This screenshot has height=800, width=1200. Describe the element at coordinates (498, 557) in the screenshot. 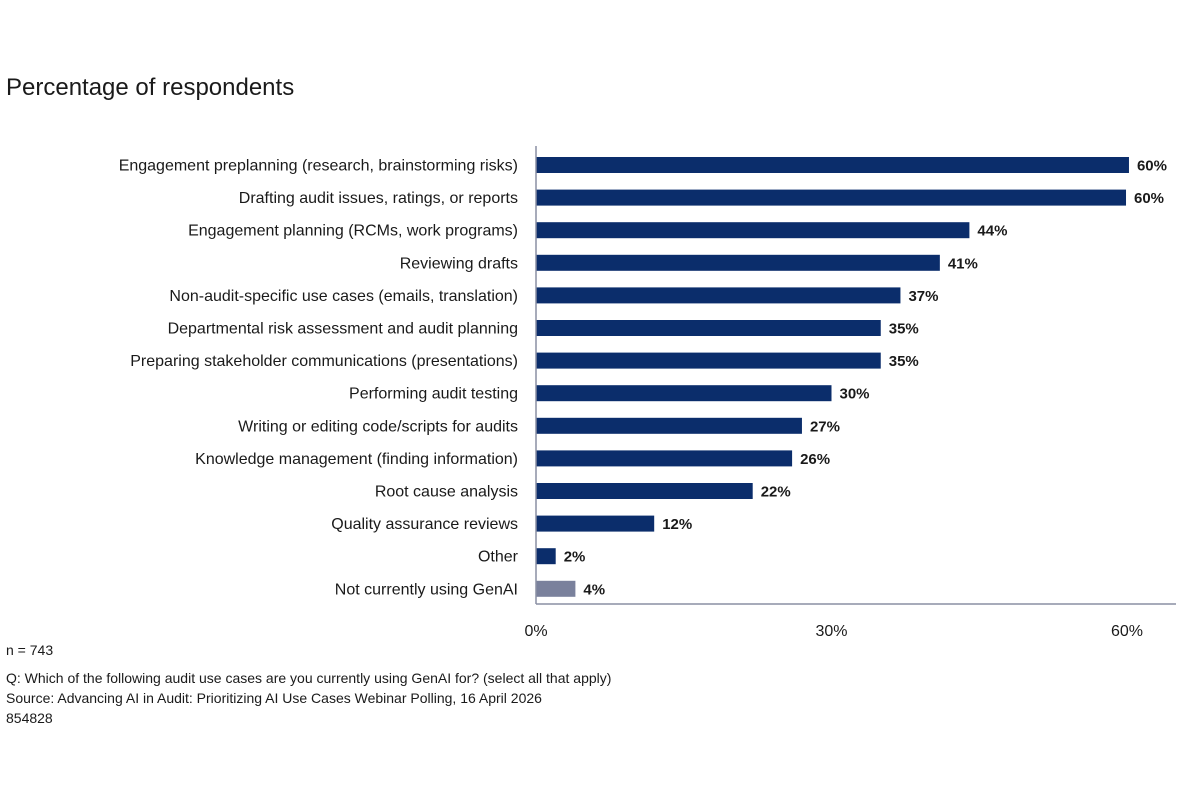

I see `category-label: Other` at that location.